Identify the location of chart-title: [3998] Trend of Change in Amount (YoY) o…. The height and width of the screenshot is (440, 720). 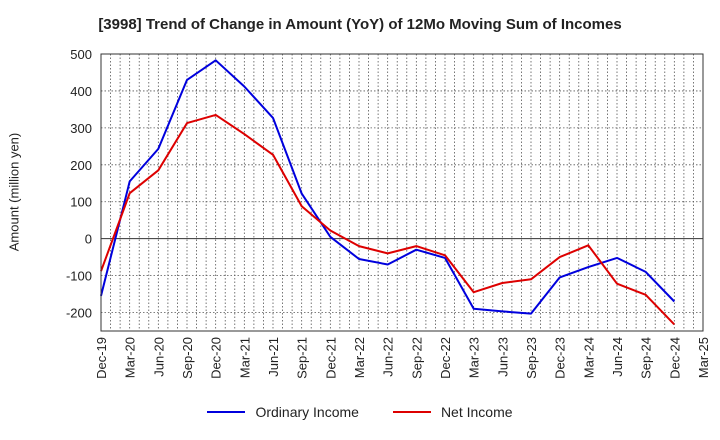
(360, 24).